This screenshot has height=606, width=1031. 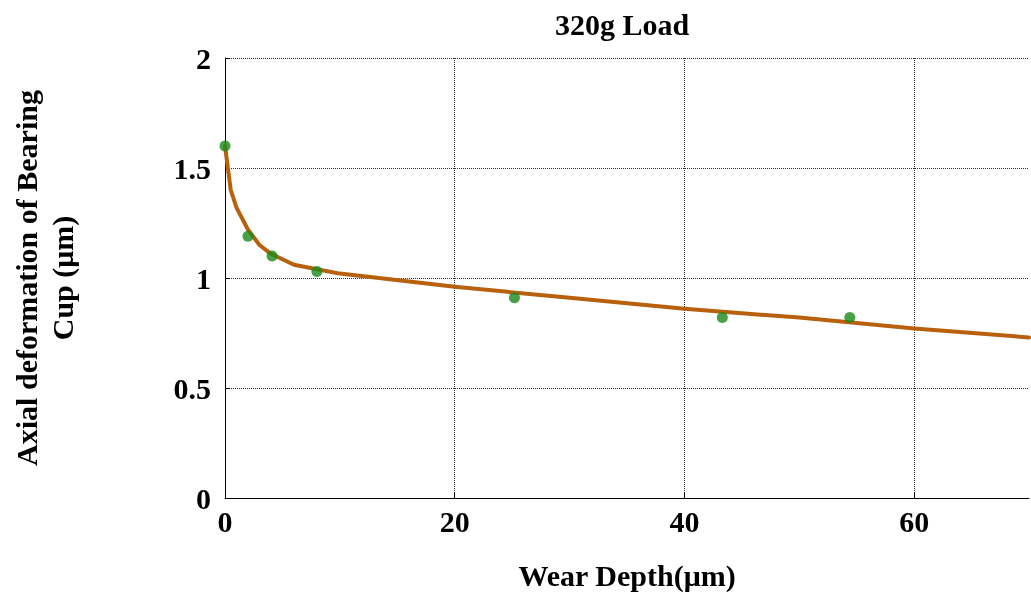 What do you see at coordinates (627, 575) in the screenshot?
I see `x-axis-title: Wear Depth(μm)` at bounding box center [627, 575].